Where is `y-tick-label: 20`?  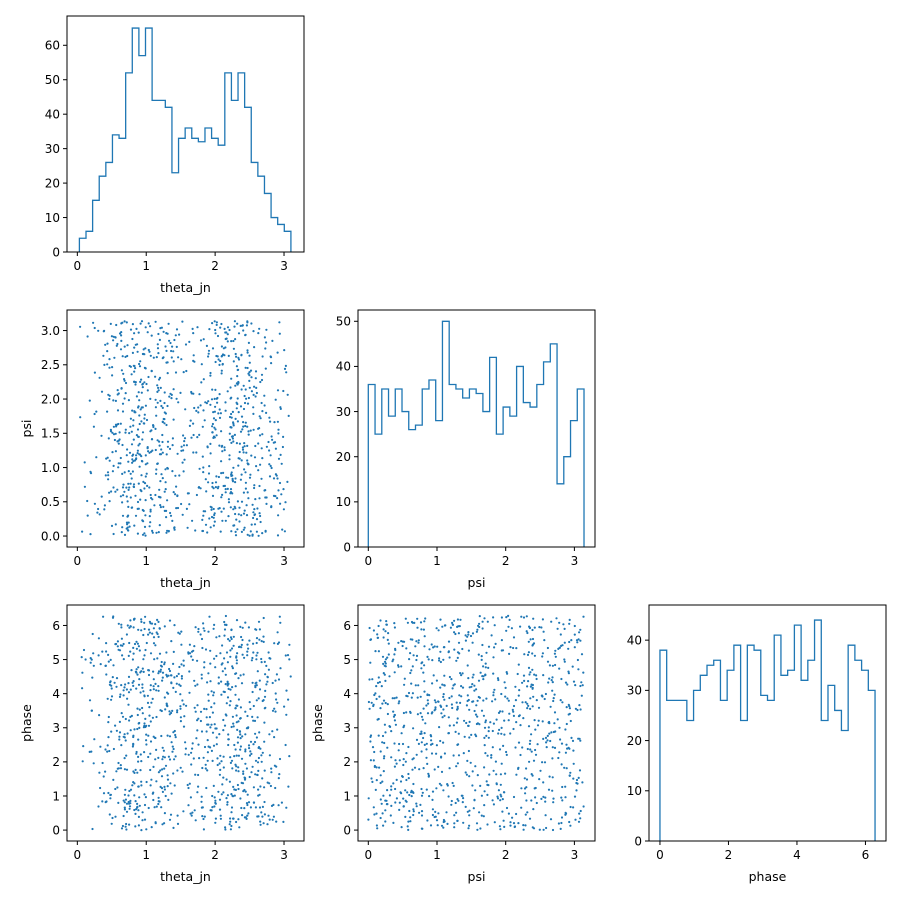
y-tick-label: 20 is located at coordinates (52, 183).